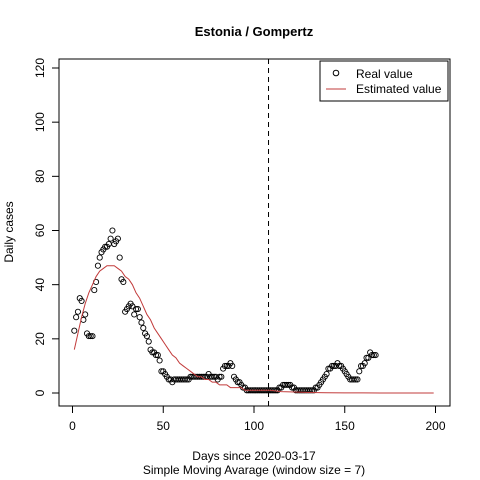 The height and width of the screenshot is (480, 480). Describe the element at coordinates (9, 231) in the screenshot. I see `y-axis-label: Daily cases` at that location.